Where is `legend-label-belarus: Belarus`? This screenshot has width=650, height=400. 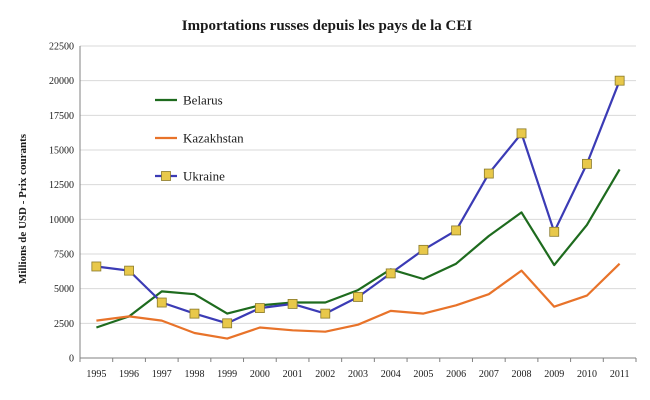
legend-label-belarus: Belarus is located at coordinates (203, 100).